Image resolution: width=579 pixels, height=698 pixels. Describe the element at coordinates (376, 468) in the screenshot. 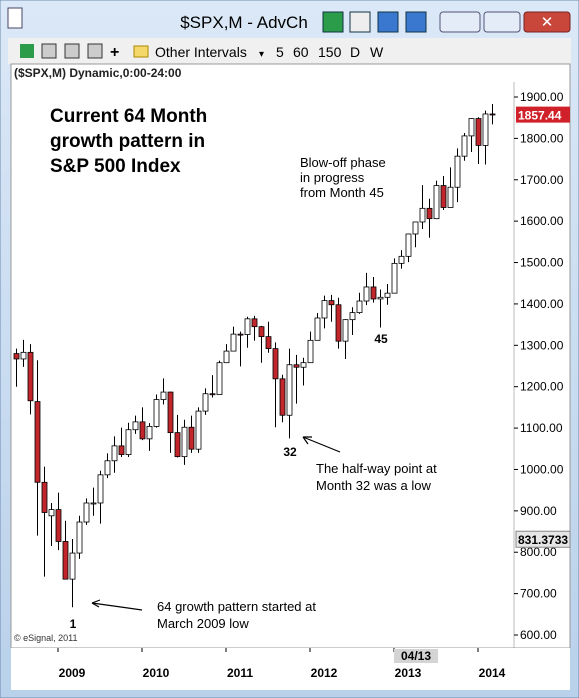

I see `annotation: The half-way point at` at that location.